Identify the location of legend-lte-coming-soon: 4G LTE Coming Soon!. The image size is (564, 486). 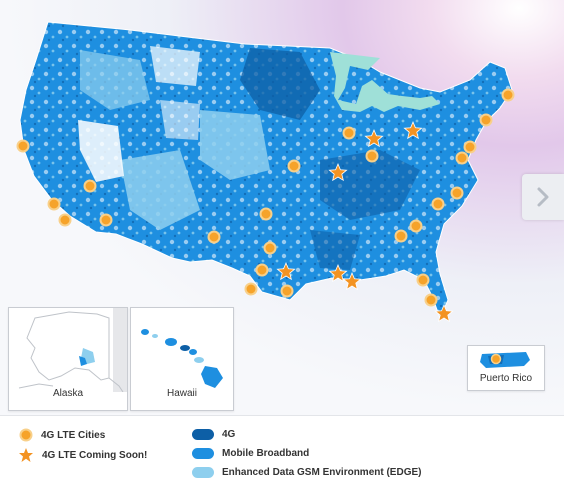
(82, 455).